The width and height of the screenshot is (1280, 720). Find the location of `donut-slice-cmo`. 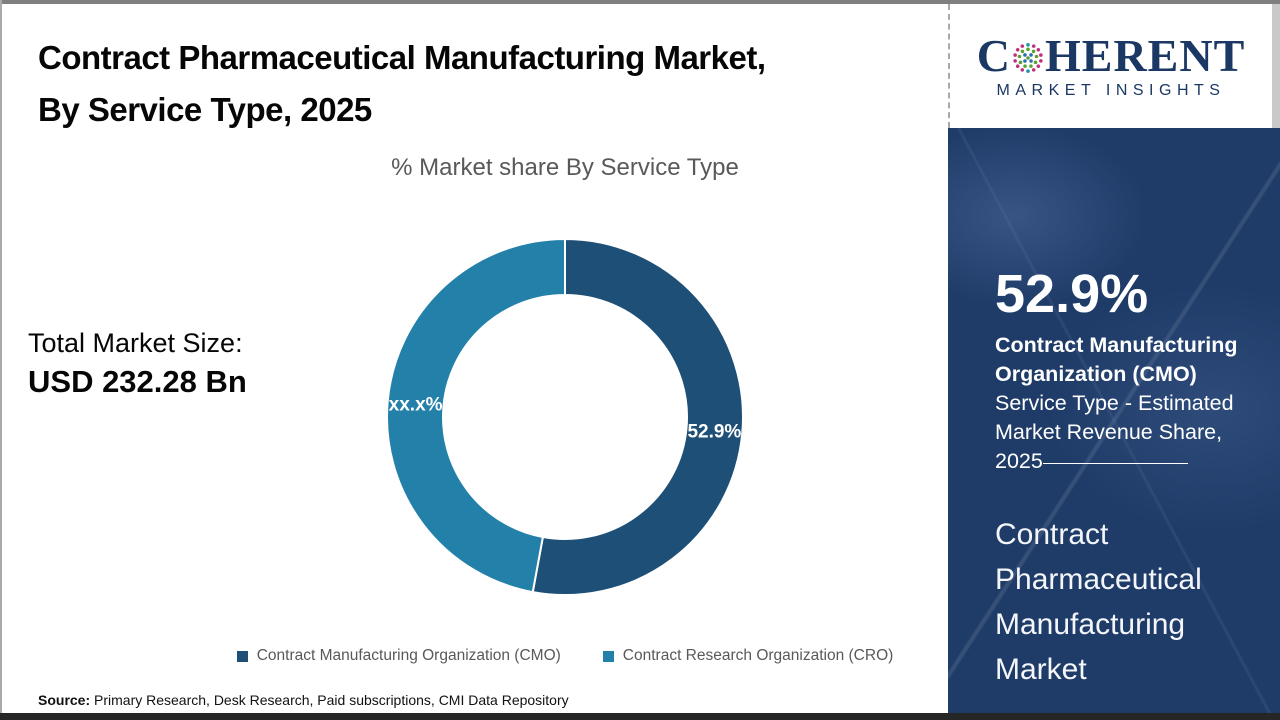

donut-slice-cmo is located at coordinates (637, 416).